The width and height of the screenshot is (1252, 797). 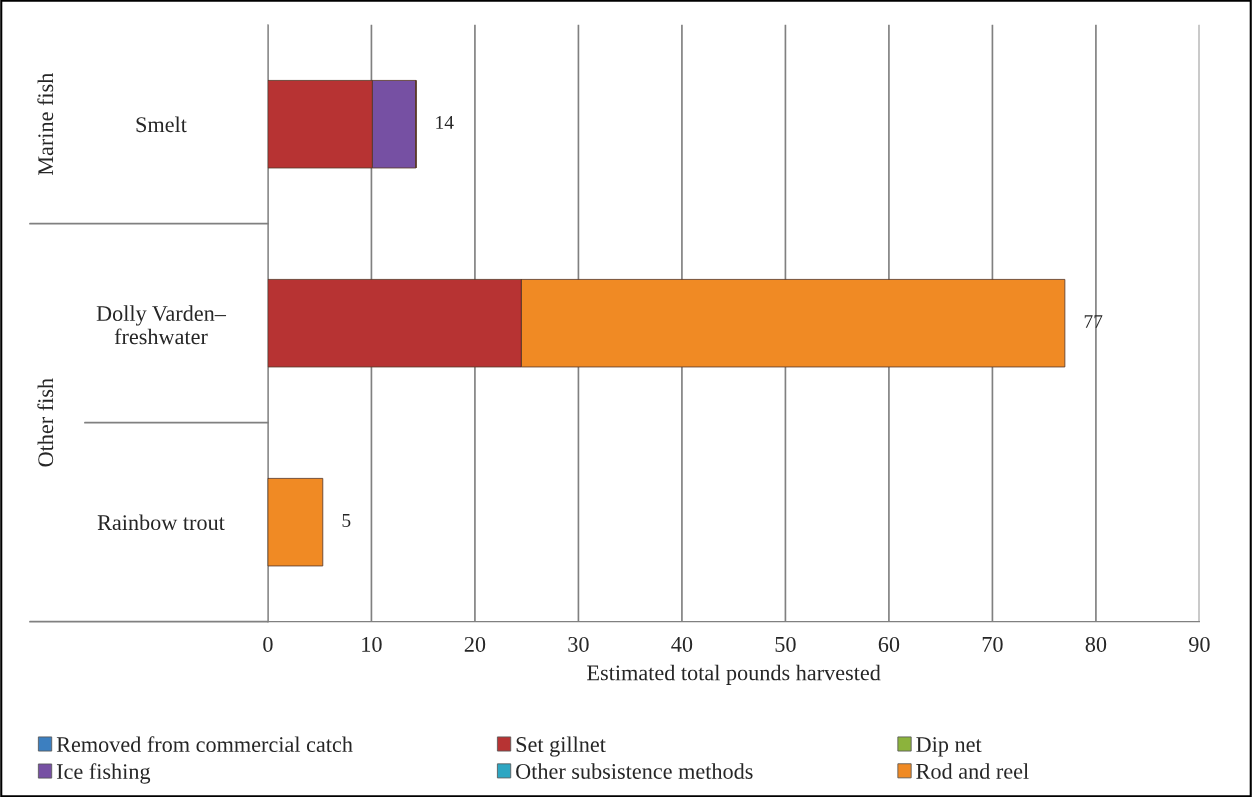 I want to click on x-tick-label: 40, so click(x=682, y=644).